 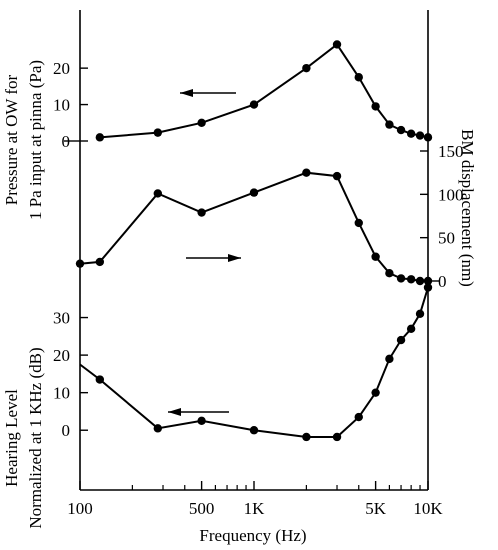 What do you see at coordinates (61, 68) in the screenshot?
I see `pressure-y-tick-label: 20` at bounding box center [61, 68].